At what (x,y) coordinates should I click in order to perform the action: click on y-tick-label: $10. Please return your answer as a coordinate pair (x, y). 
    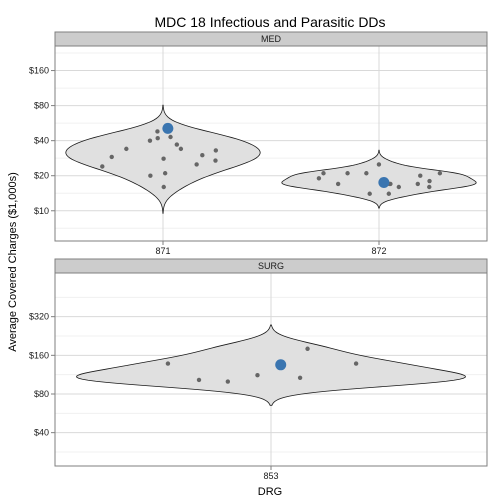
    Looking at the image, I should click on (41, 211).